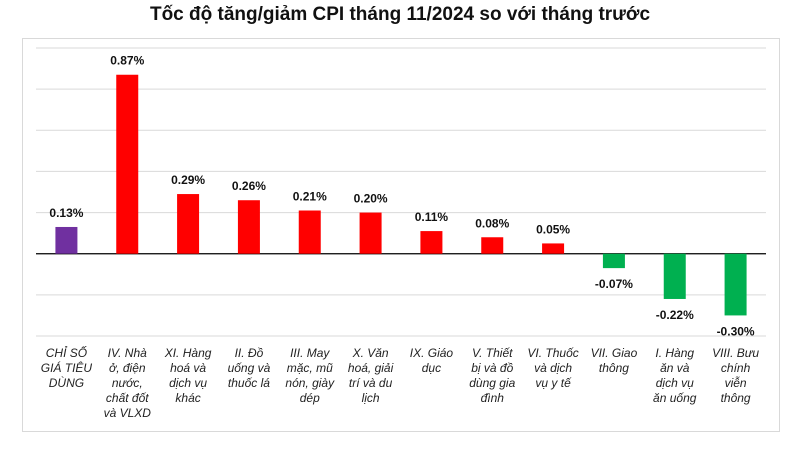 The height and width of the screenshot is (455, 800). I want to click on data-label-7: 0.11%, so click(432, 217).